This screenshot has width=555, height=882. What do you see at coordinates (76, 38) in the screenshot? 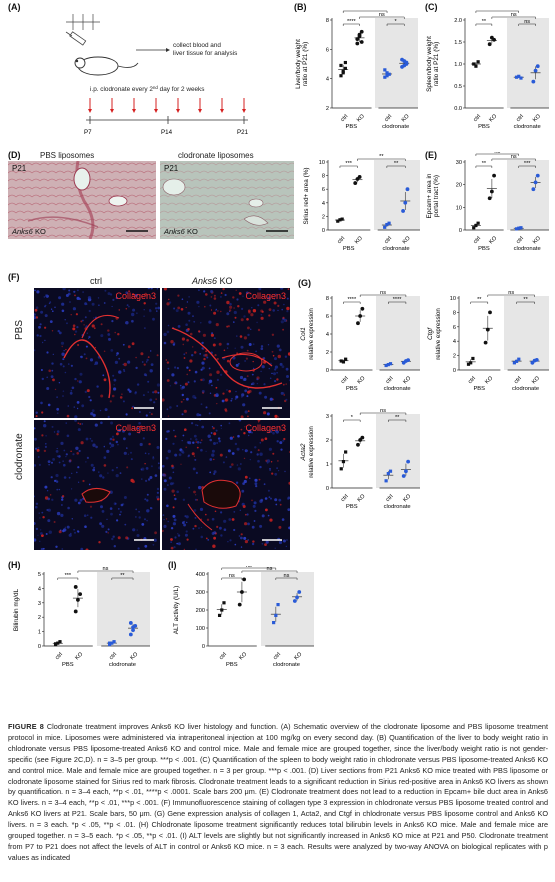
I see `syringe-icon` at bounding box center [76, 38].